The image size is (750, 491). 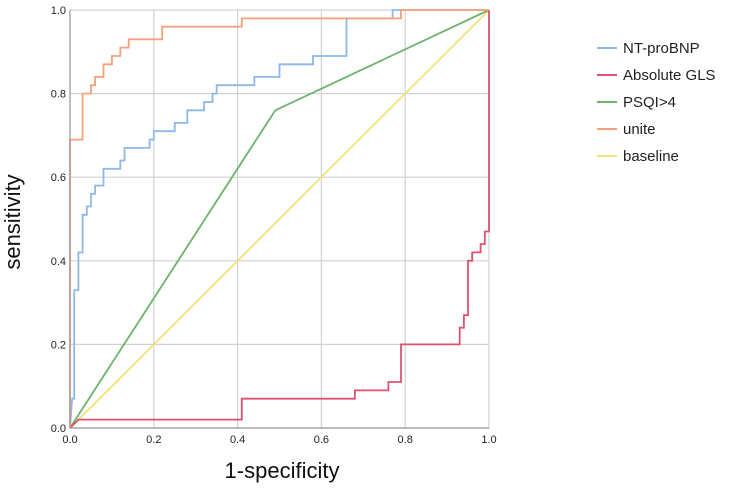 What do you see at coordinates (661, 48) in the screenshot?
I see `legend-label: NT-proBNP` at bounding box center [661, 48].